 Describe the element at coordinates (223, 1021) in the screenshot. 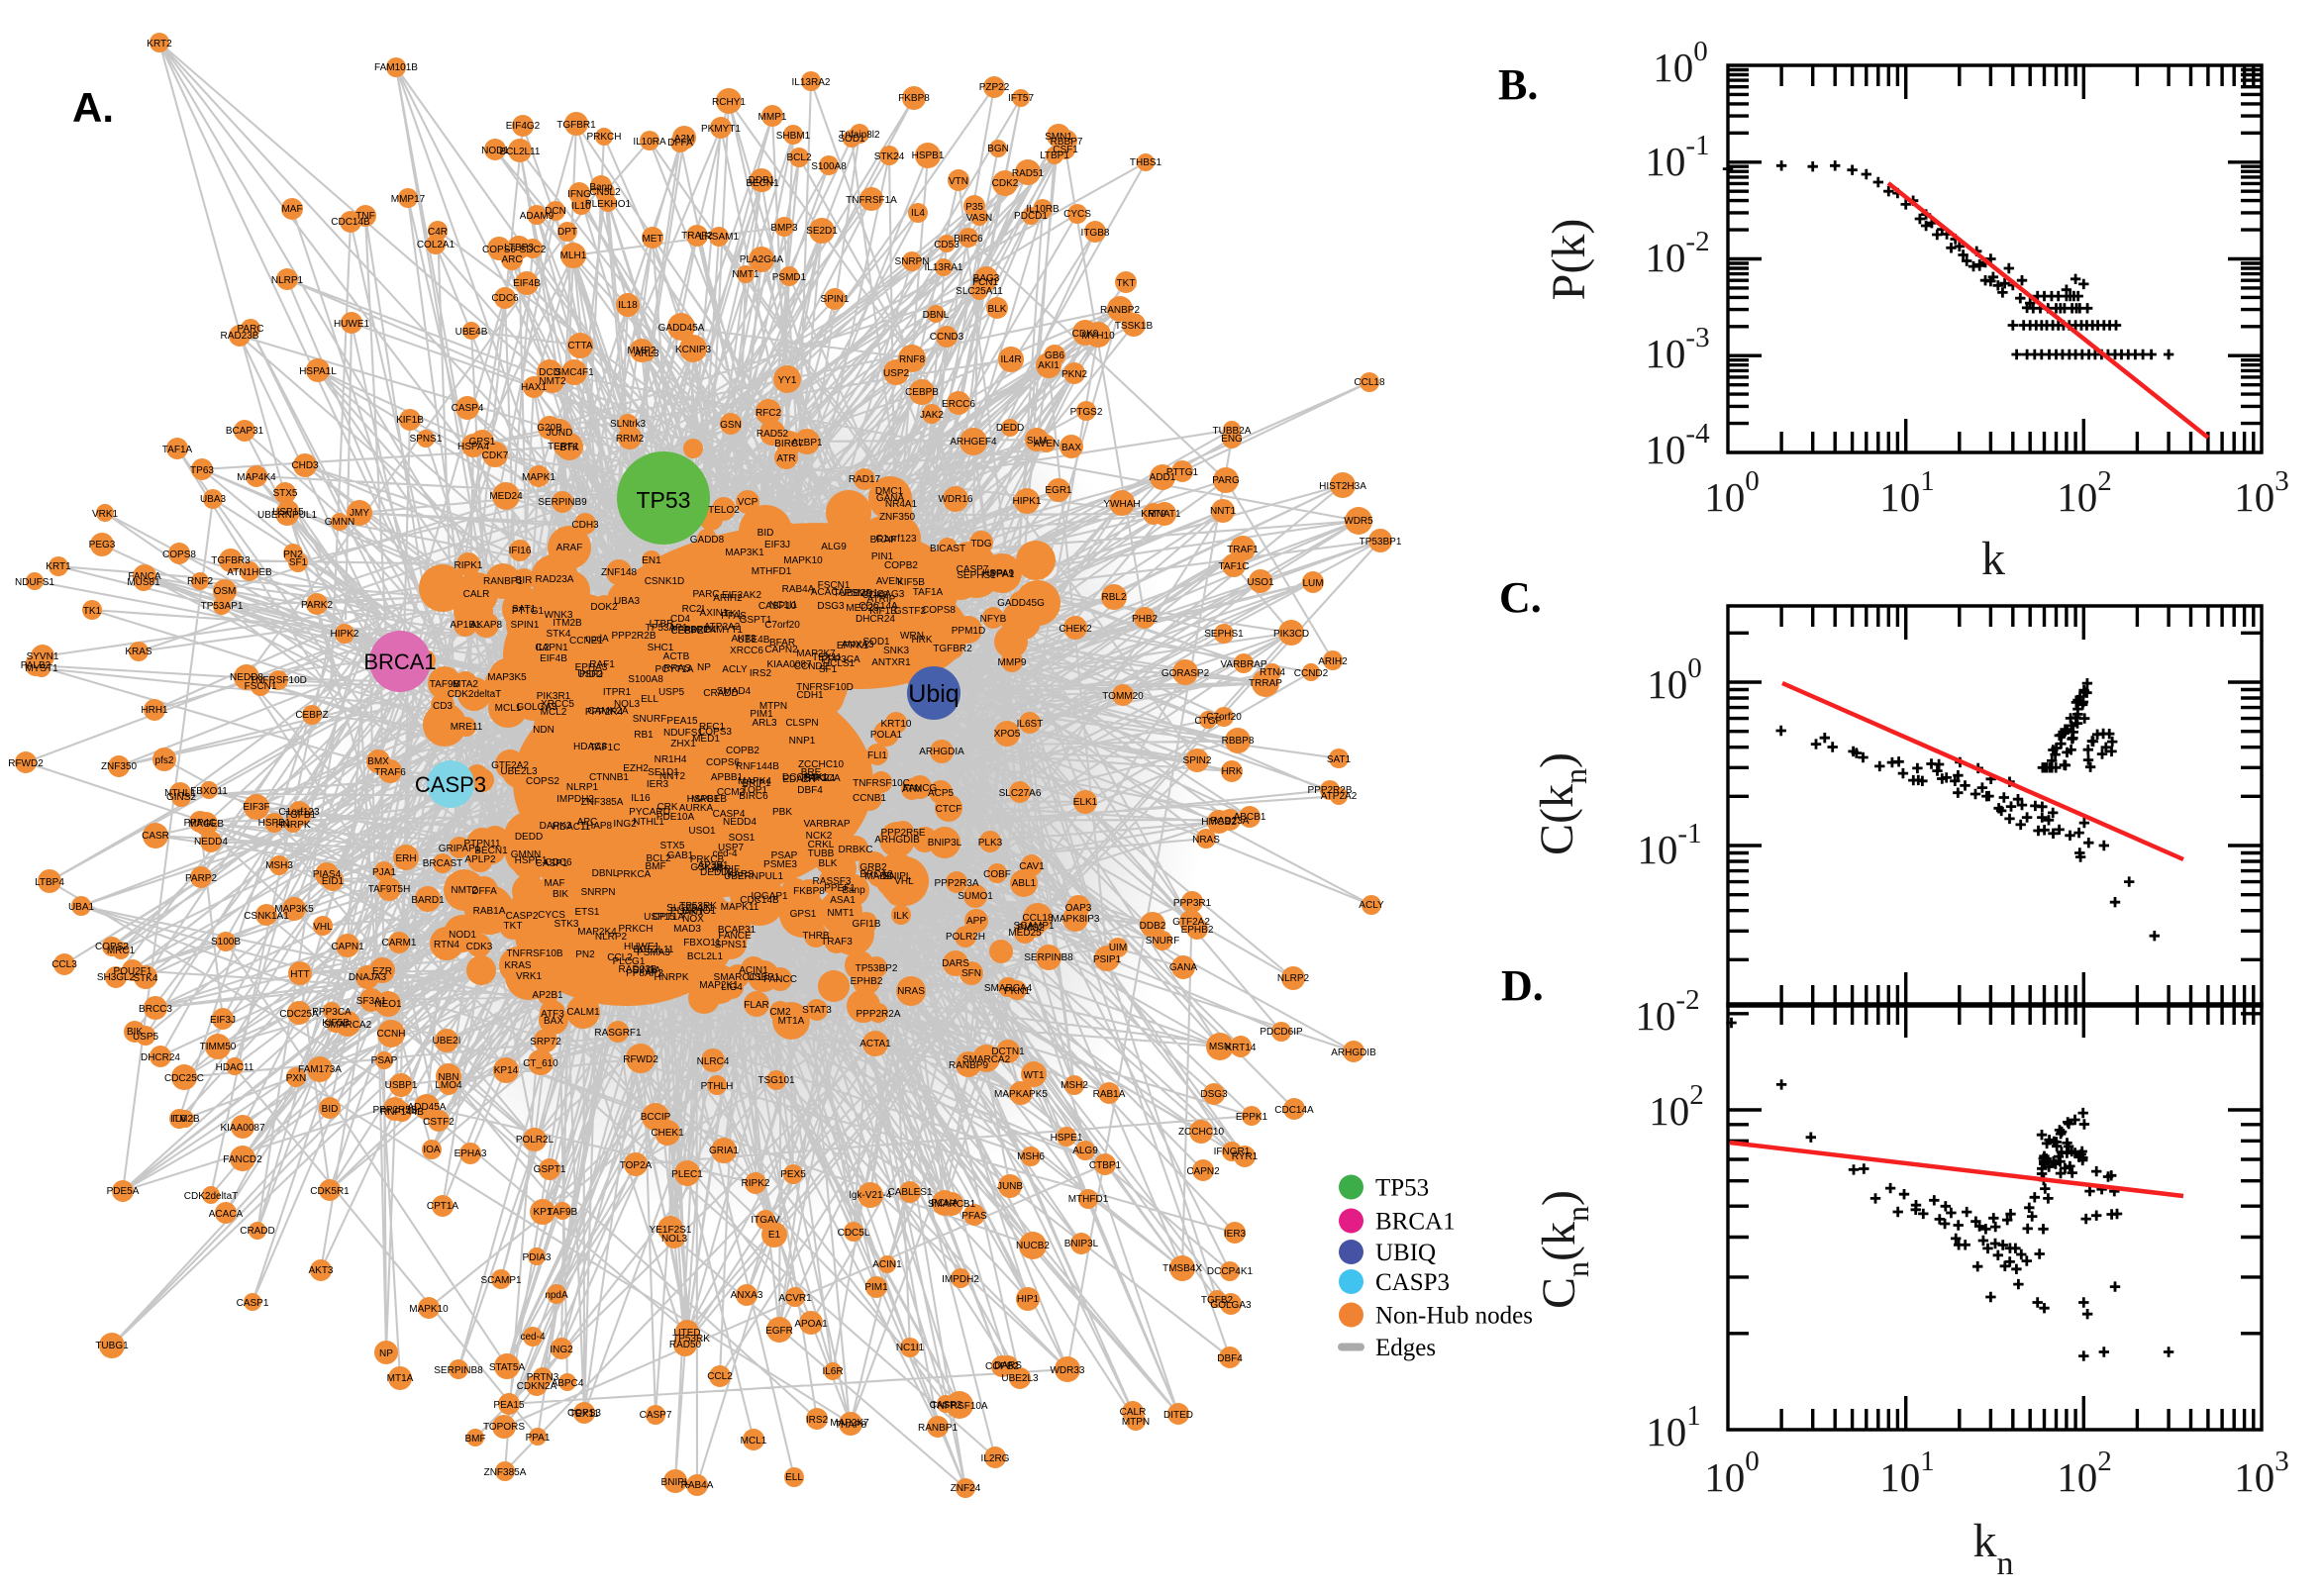

I see `svg-text: EIF3J` at that location.